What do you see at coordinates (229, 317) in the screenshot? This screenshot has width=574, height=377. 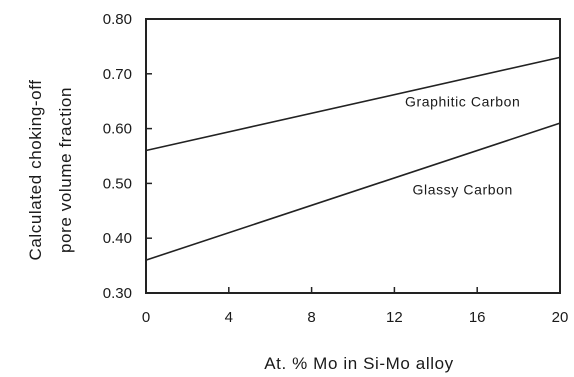 I see `x-tick-label: 4` at bounding box center [229, 317].